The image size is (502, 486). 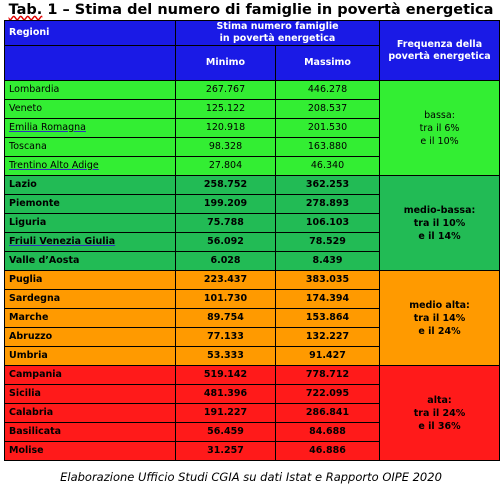 I want to click on minimo-cell: 53.333, so click(x=225, y=356).